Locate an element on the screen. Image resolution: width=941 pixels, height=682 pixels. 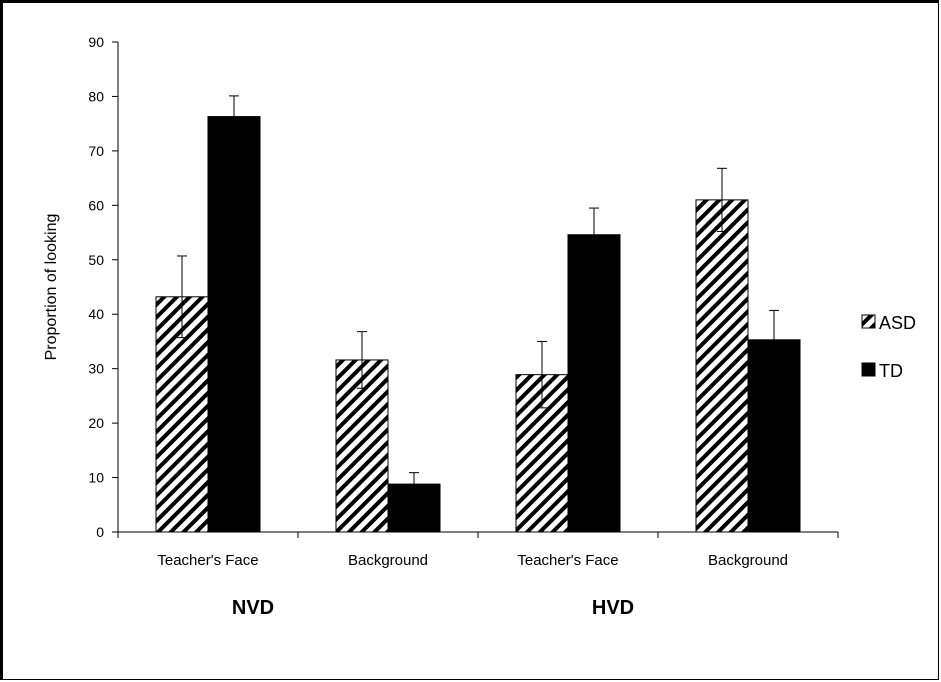
y-tick-label: 0 is located at coordinates (100, 532).